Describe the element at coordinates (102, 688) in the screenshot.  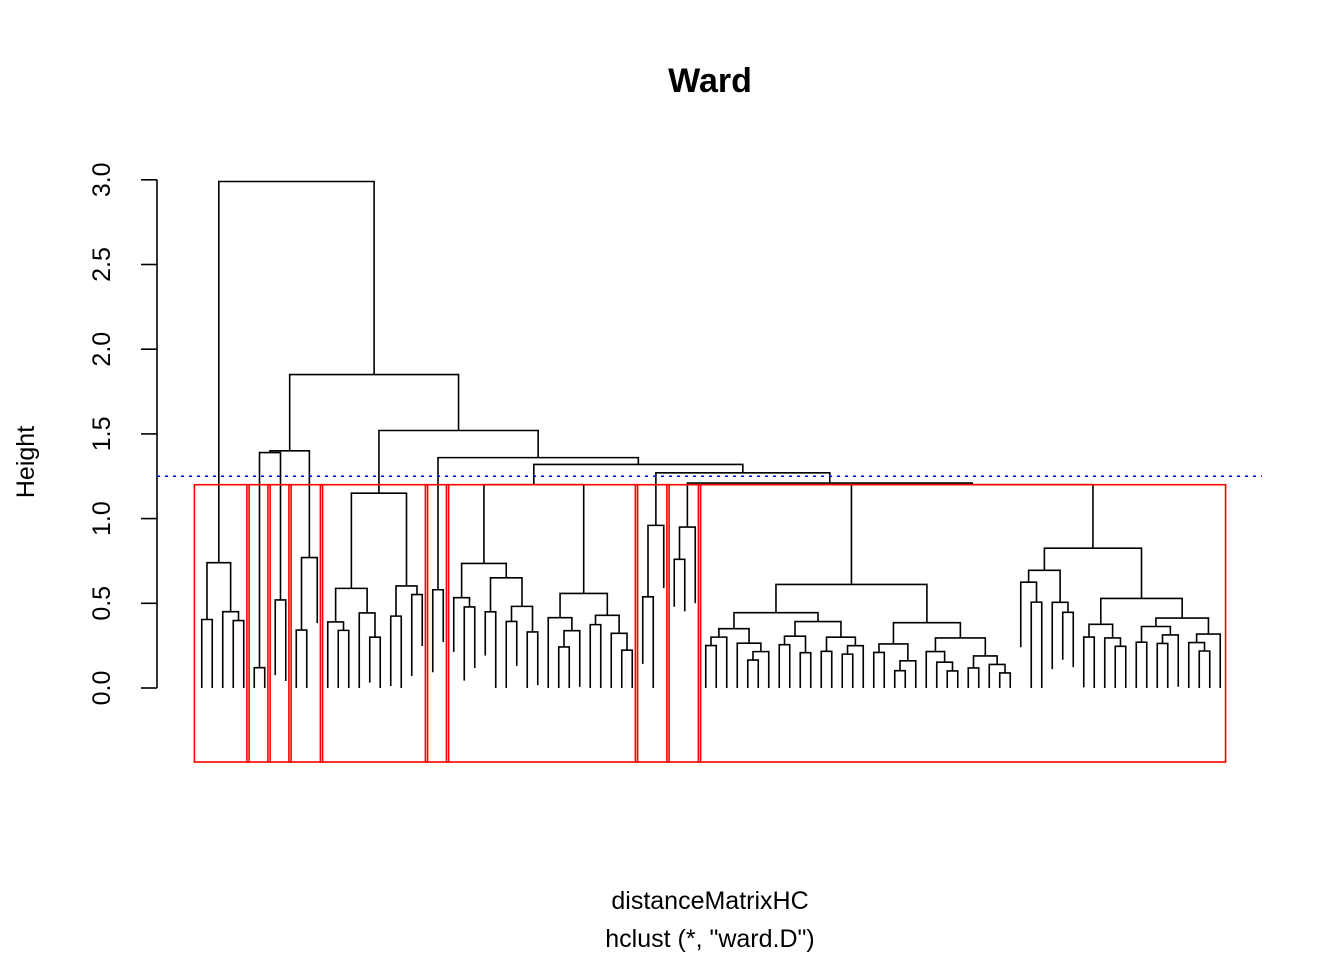
I see `y-tick-label: 0.0` at that location.